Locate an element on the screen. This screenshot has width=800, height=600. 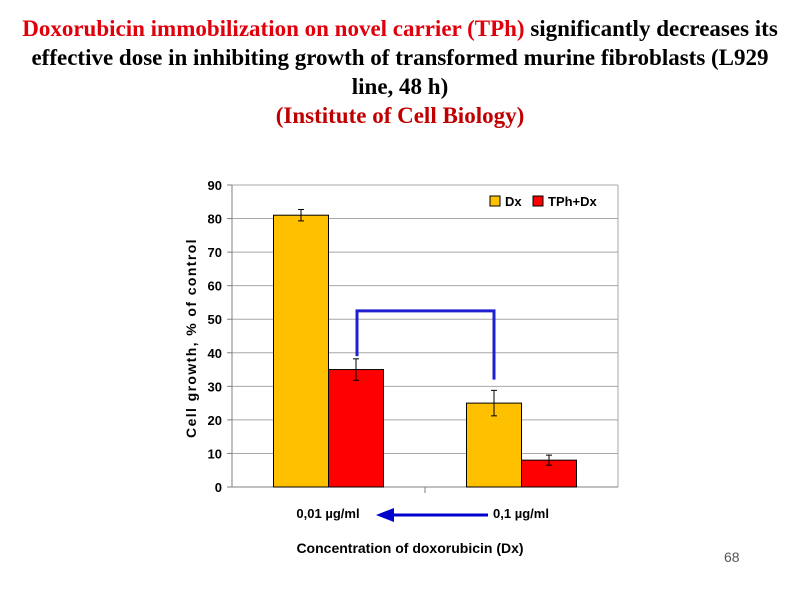
y-tick-label: 20 is located at coordinates (215, 420).